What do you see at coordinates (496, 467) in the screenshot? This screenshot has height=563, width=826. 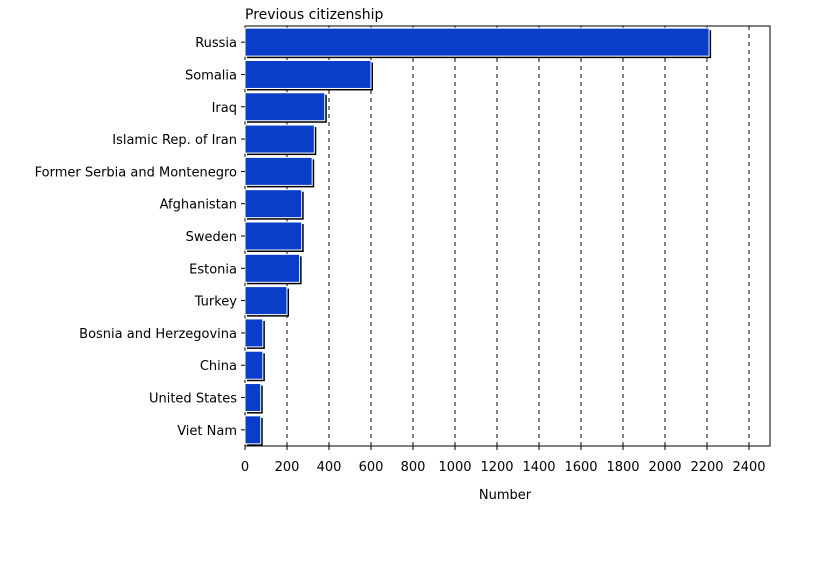 I see `x-tick-label: 1200` at bounding box center [496, 467].